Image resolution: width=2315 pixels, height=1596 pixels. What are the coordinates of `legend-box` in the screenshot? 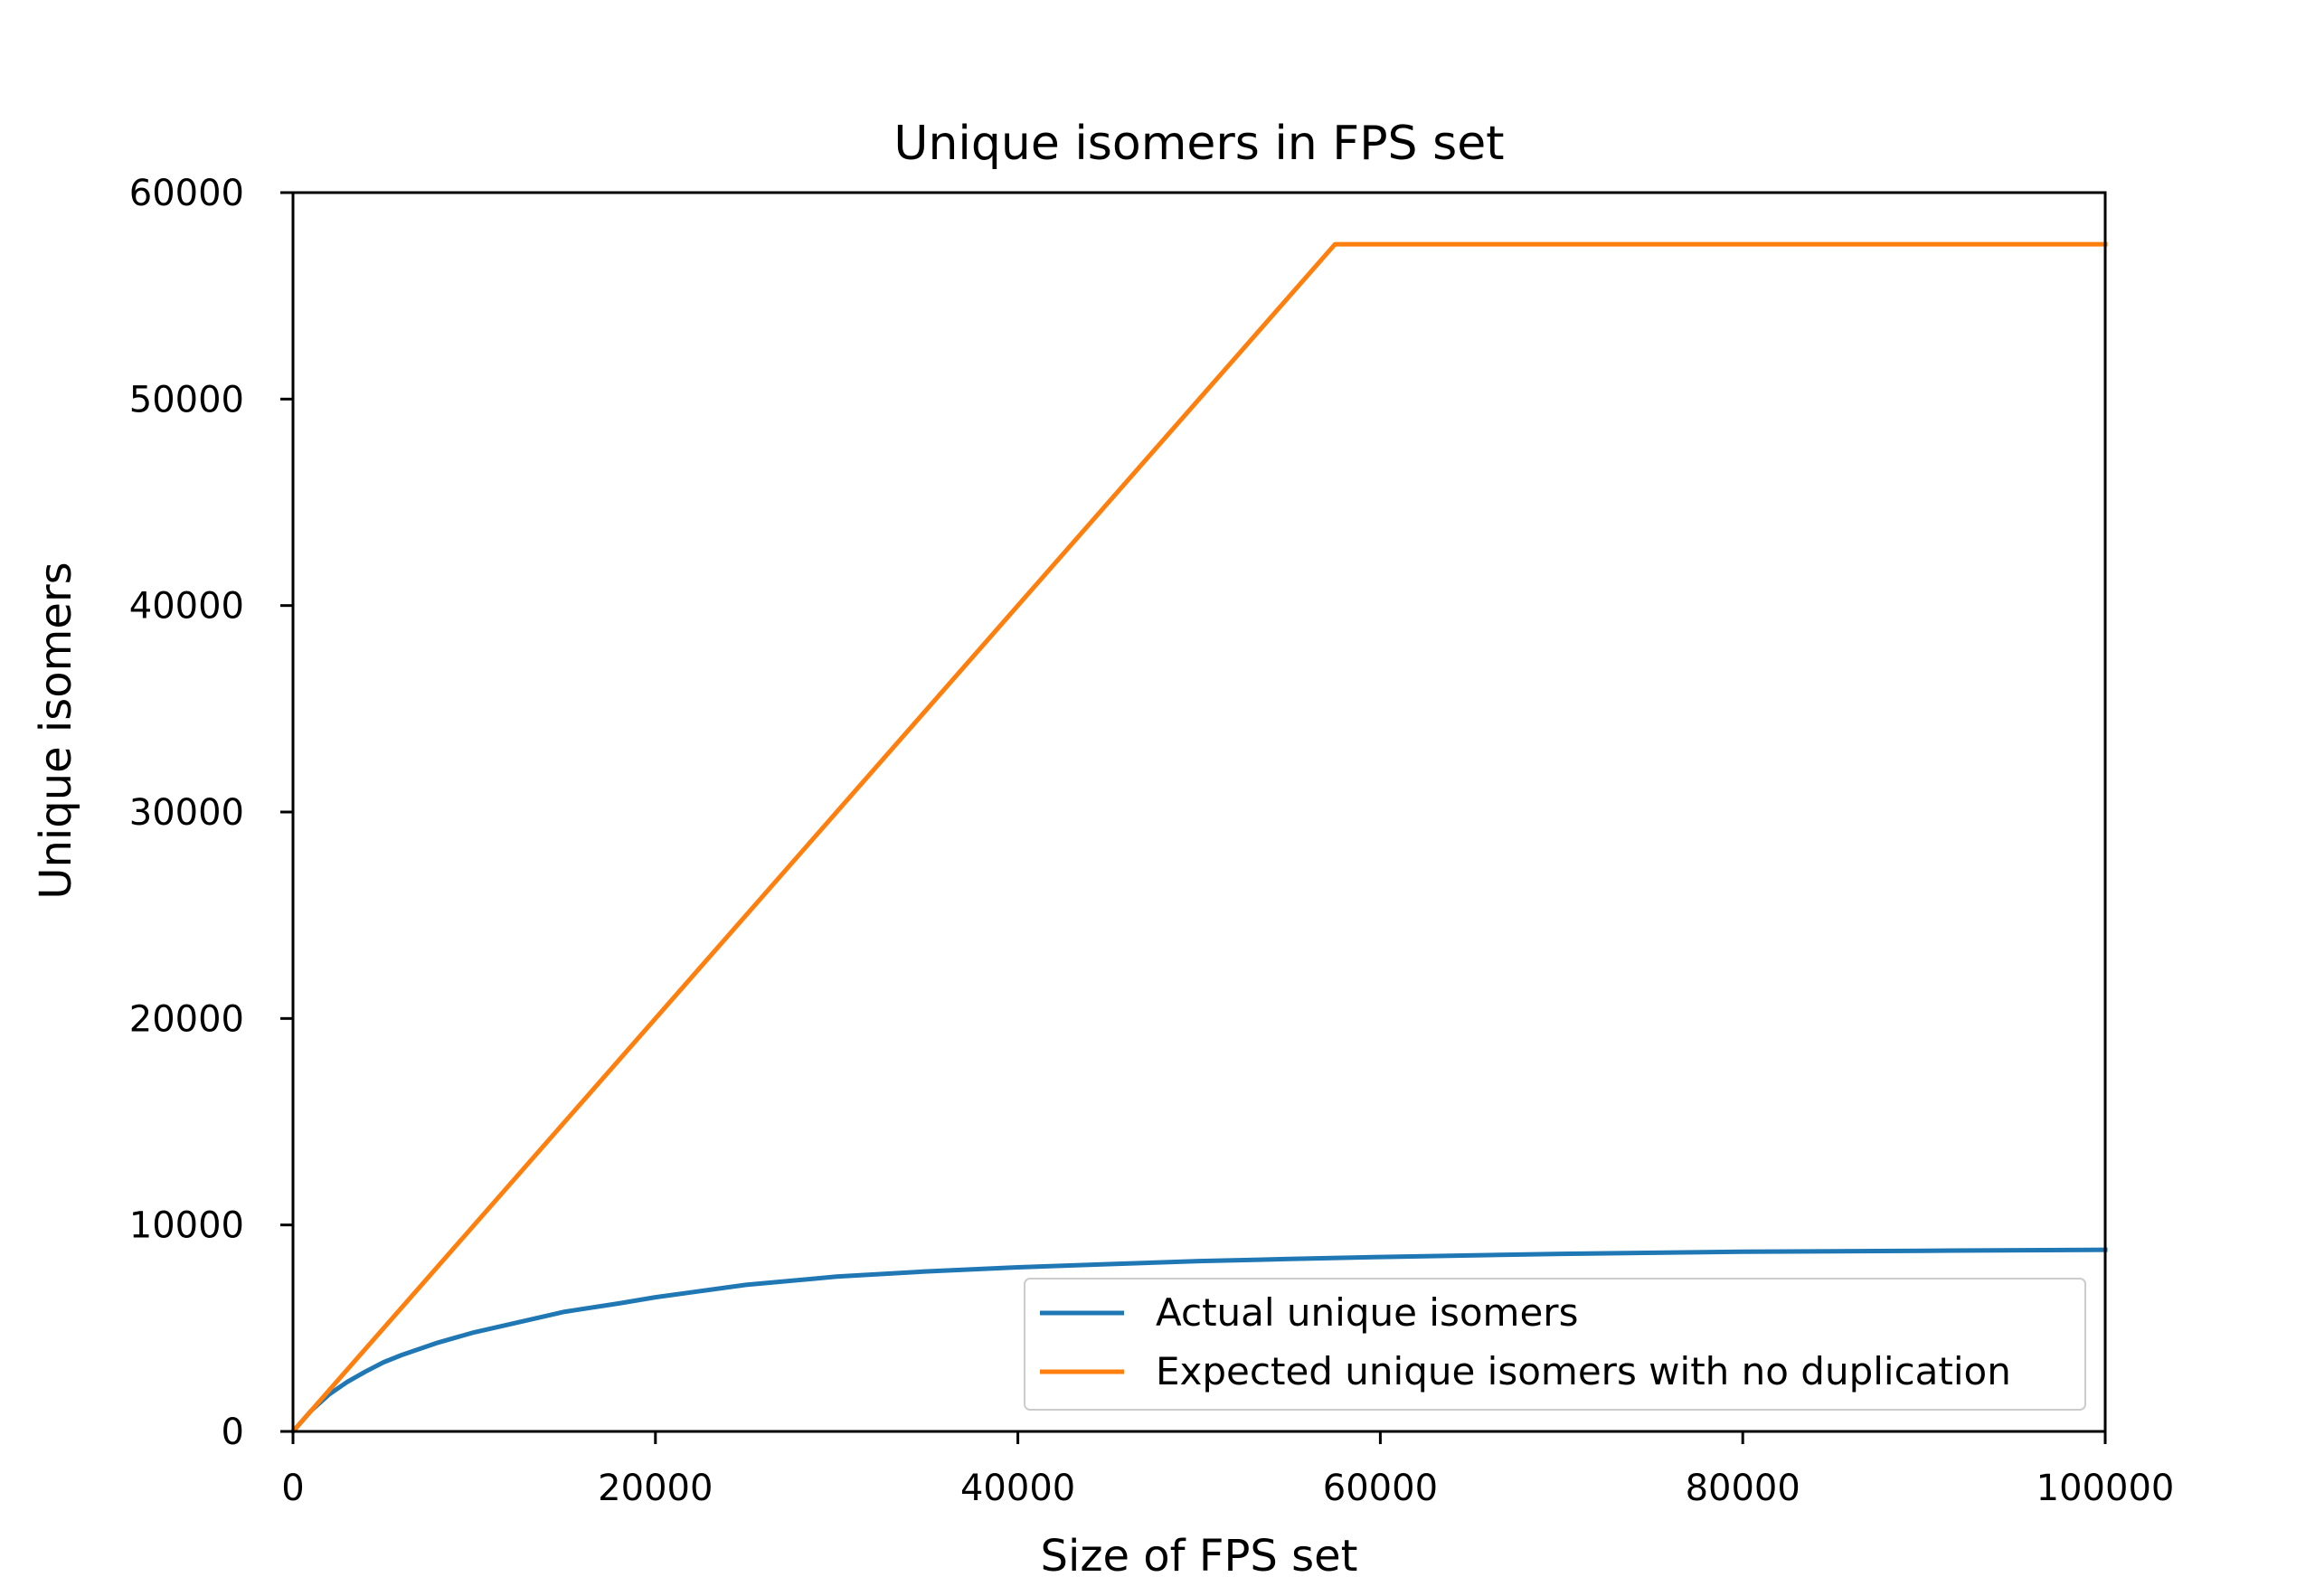 It's located at (1555, 1345).